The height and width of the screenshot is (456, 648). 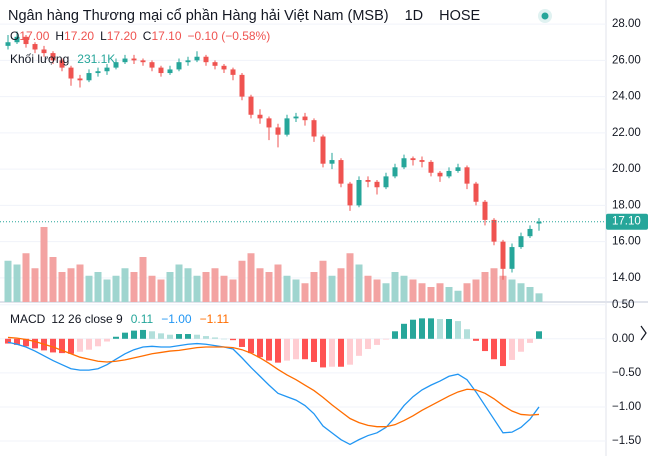 What do you see at coordinates (119, 319) in the screenshot?
I see `macd-row: MACD 12 26 close 9 0.11 −1.00 −1.11` at bounding box center [119, 319].